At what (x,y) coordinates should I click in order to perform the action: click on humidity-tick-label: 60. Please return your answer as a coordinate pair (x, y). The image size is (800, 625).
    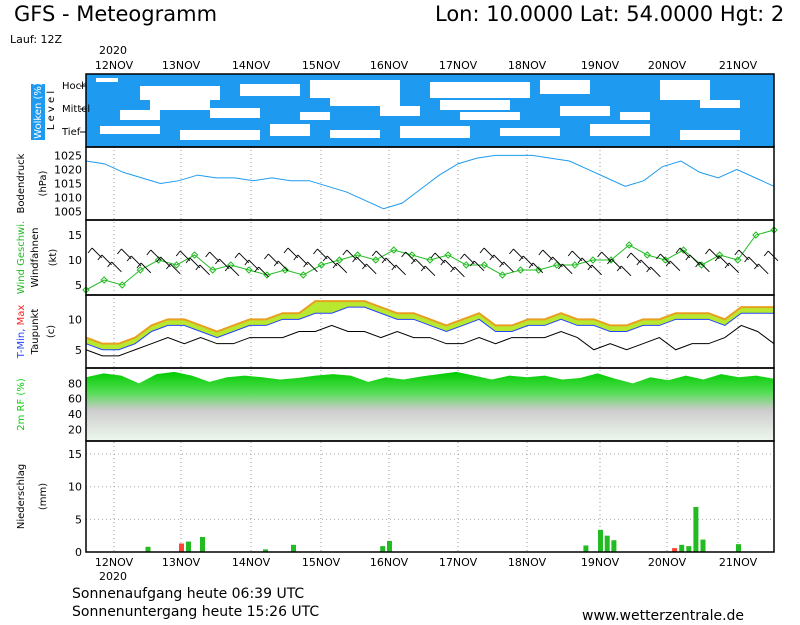
    Looking at the image, I should click on (75, 399).